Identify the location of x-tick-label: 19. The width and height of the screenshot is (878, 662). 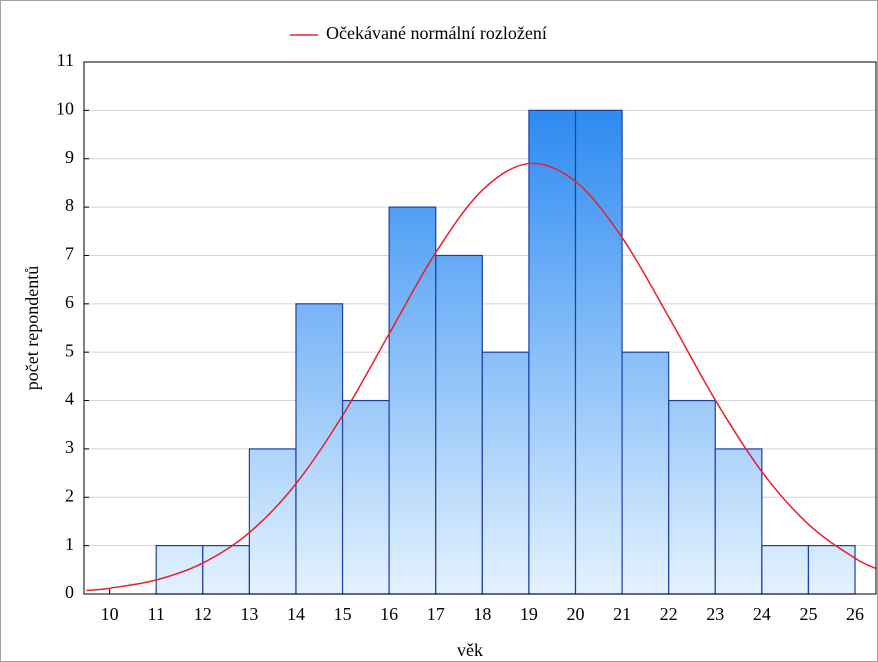
(529, 614).